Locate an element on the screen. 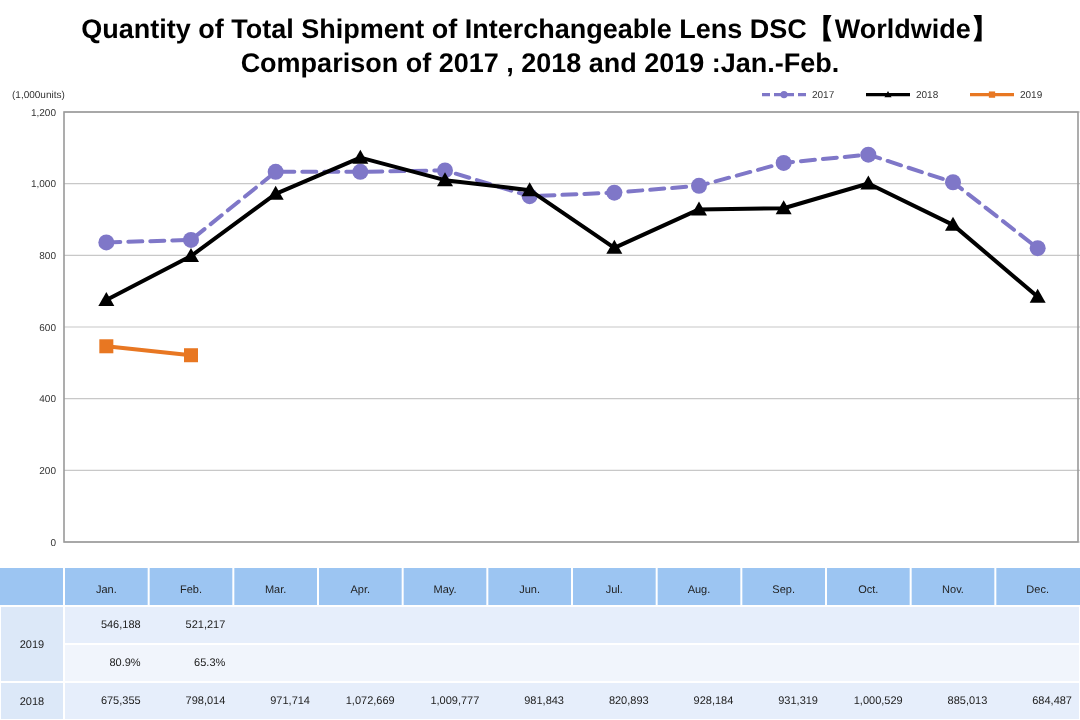  chart-subtitle: Comparison of 2017 , 2018 and 2019 :Jan.-Feb. is located at coordinates (540, 63).